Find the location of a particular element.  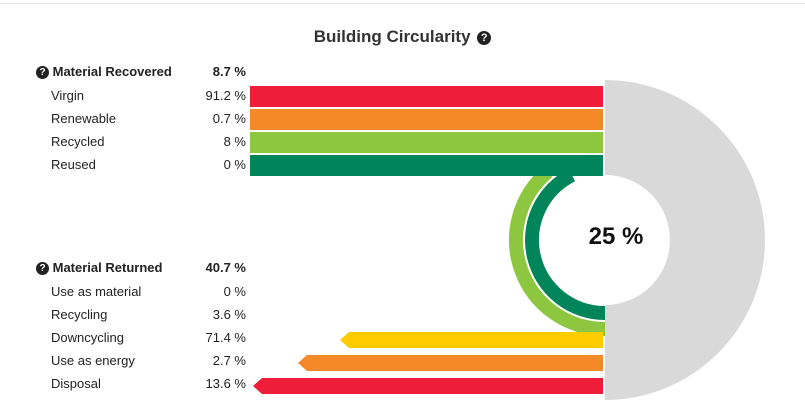

chart-title: Building Circularity ? is located at coordinates (402, 37).